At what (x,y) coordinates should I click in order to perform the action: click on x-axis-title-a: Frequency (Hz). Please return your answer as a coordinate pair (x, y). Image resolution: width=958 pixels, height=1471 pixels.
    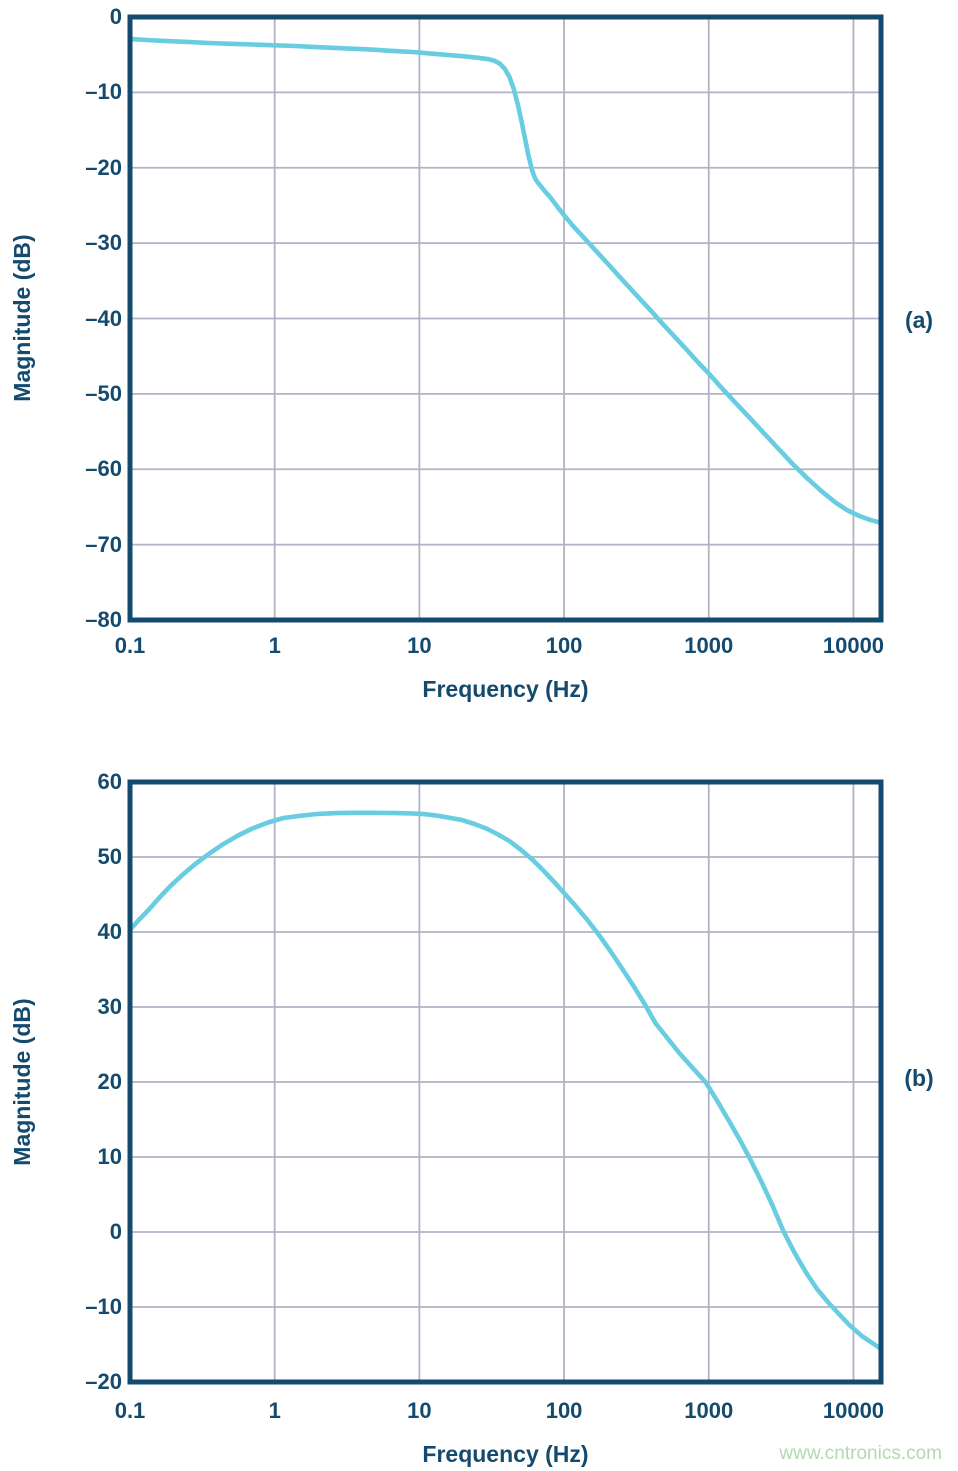
    Looking at the image, I should click on (505, 689).